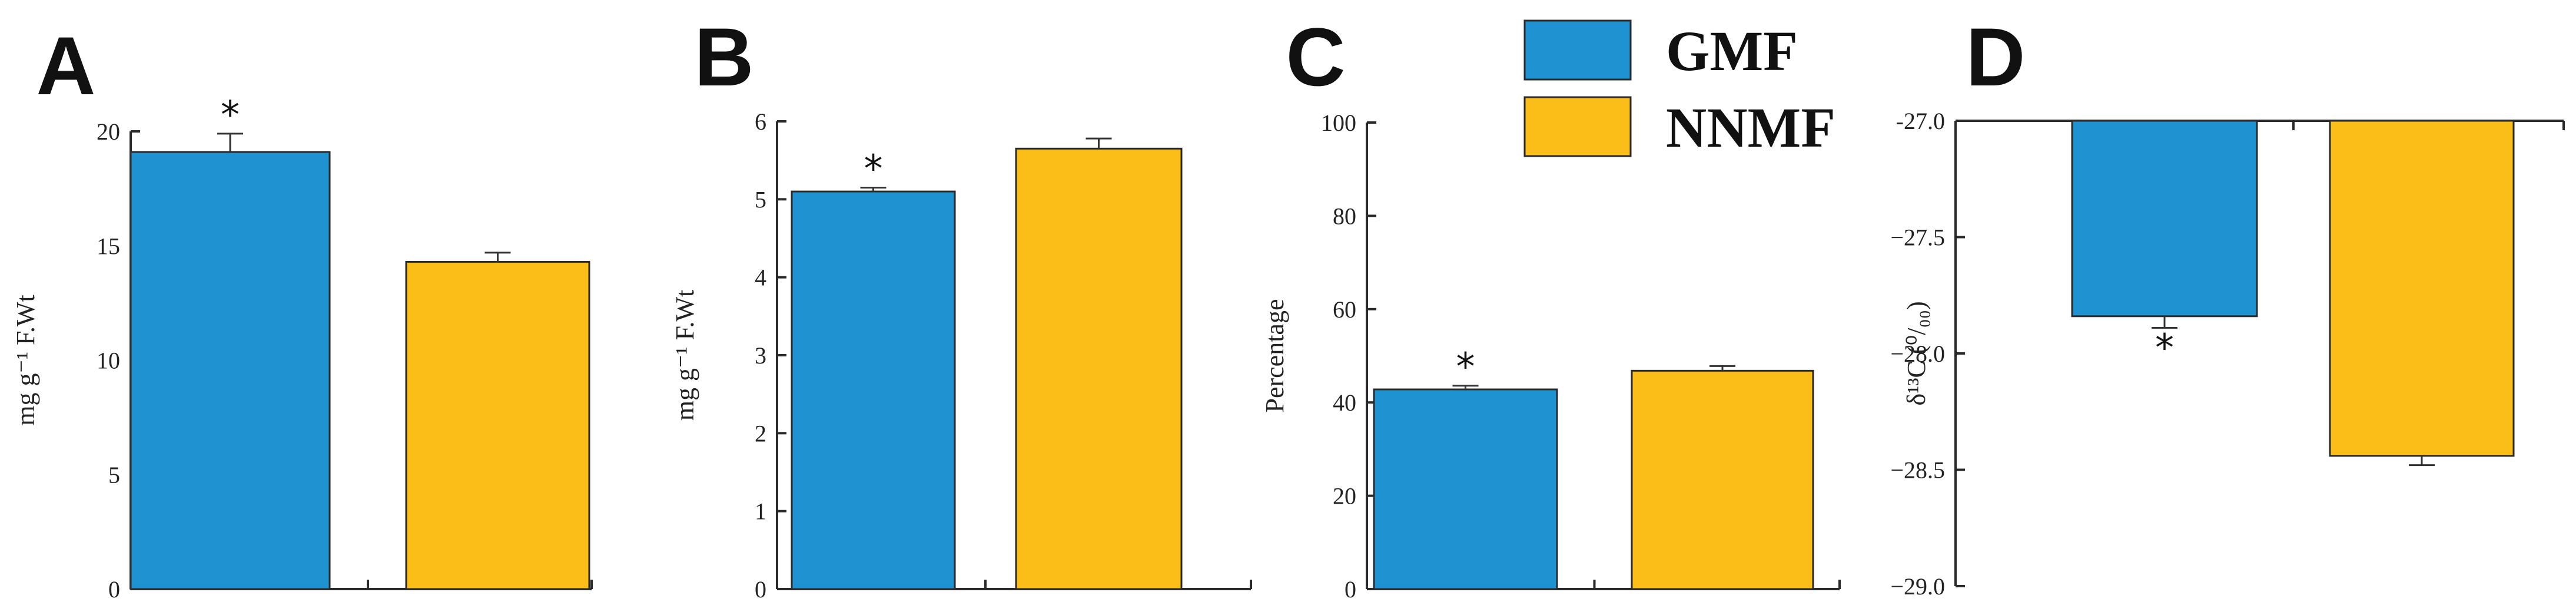  Describe the element at coordinates (1995, 57) in the screenshot. I see `panel-letter: D` at that location.